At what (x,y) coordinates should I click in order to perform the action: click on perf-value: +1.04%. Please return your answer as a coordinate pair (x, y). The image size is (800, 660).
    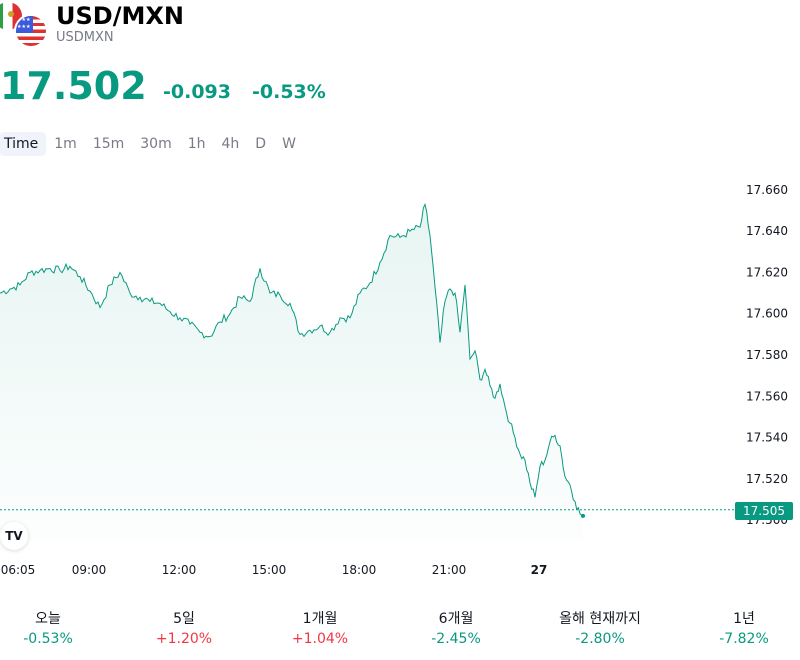
    Looking at the image, I should click on (320, 639).